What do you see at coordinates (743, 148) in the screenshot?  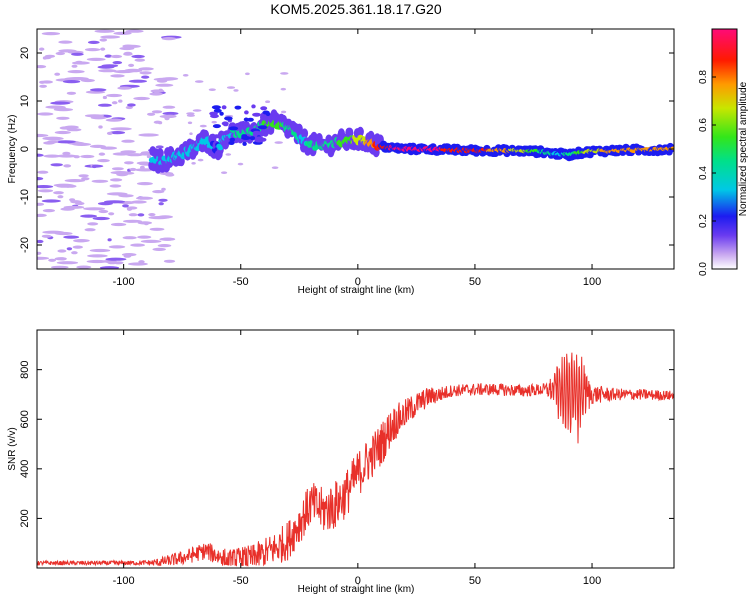 I see `colorbar-label: Normalized spectral amplitude` at bounding box center [743, 148].